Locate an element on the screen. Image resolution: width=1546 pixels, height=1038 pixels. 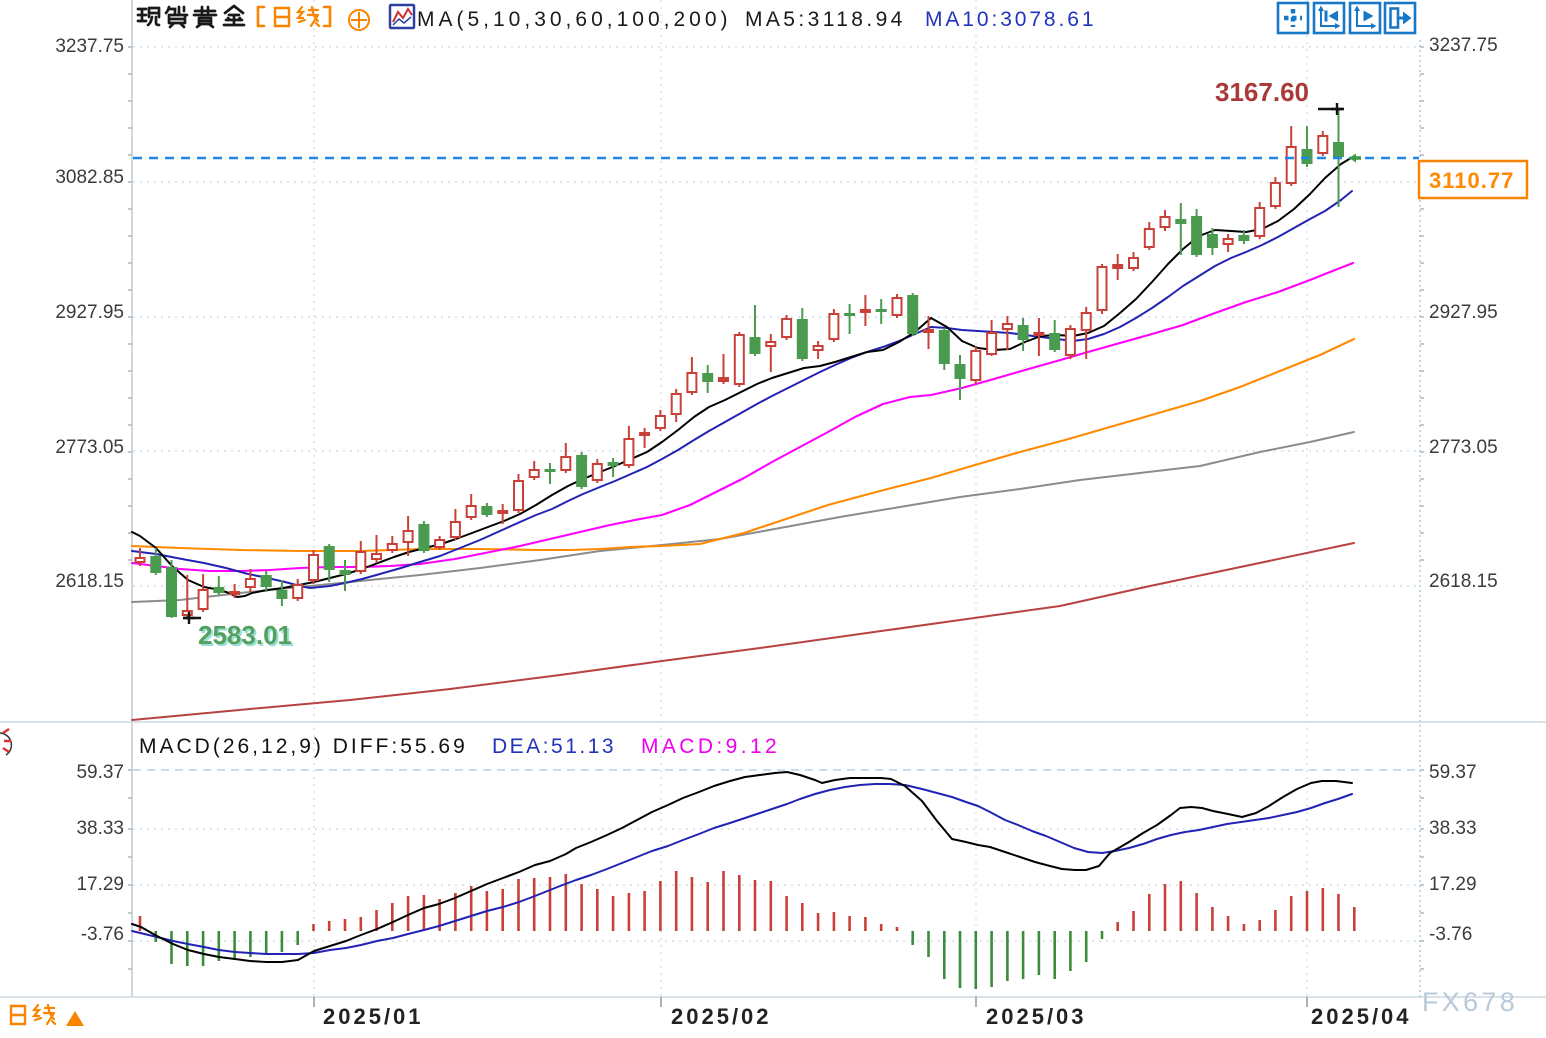
svg-text: MA10:3078.61 is located at coordinates (1010, 19).